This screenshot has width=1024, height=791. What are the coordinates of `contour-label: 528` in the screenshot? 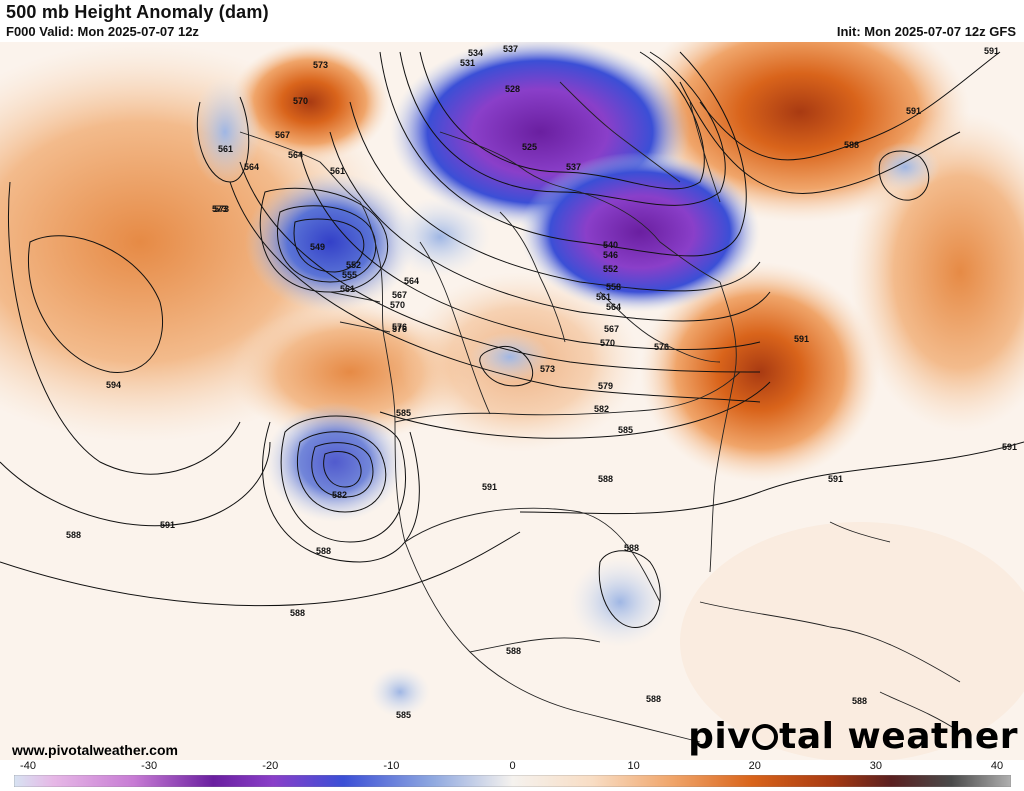 It's located at (512, 89).